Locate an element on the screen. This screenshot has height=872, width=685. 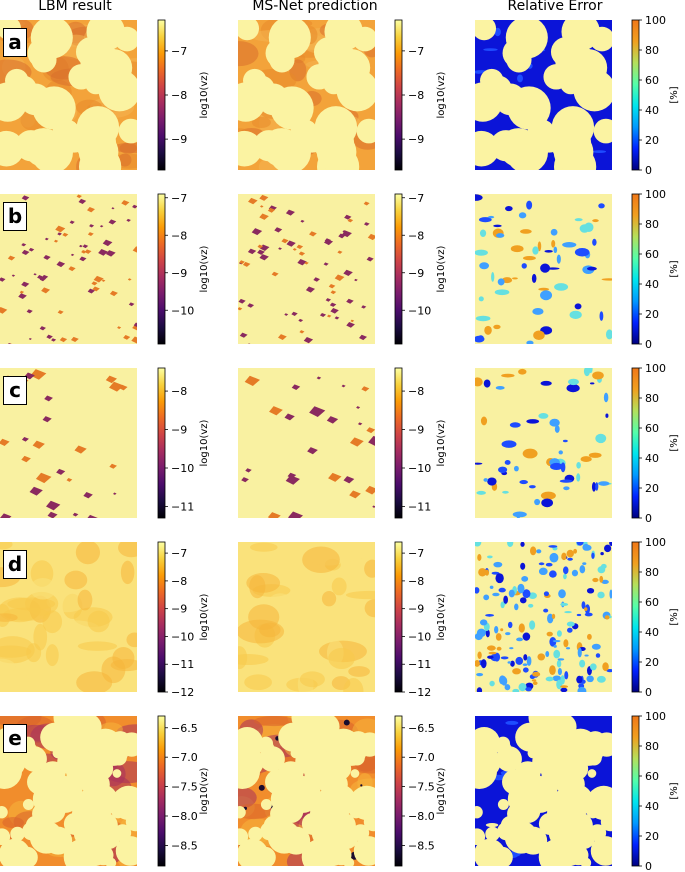
column-title-error: Relative Error is located at coordinates (555, 7).